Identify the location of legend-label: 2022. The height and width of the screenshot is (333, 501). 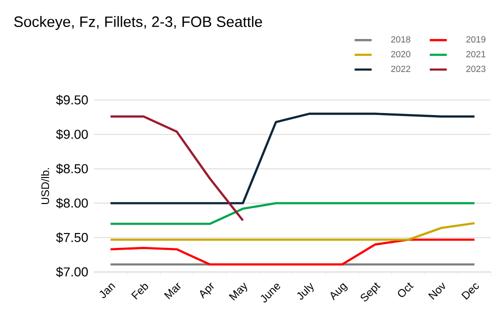
(400, 69).